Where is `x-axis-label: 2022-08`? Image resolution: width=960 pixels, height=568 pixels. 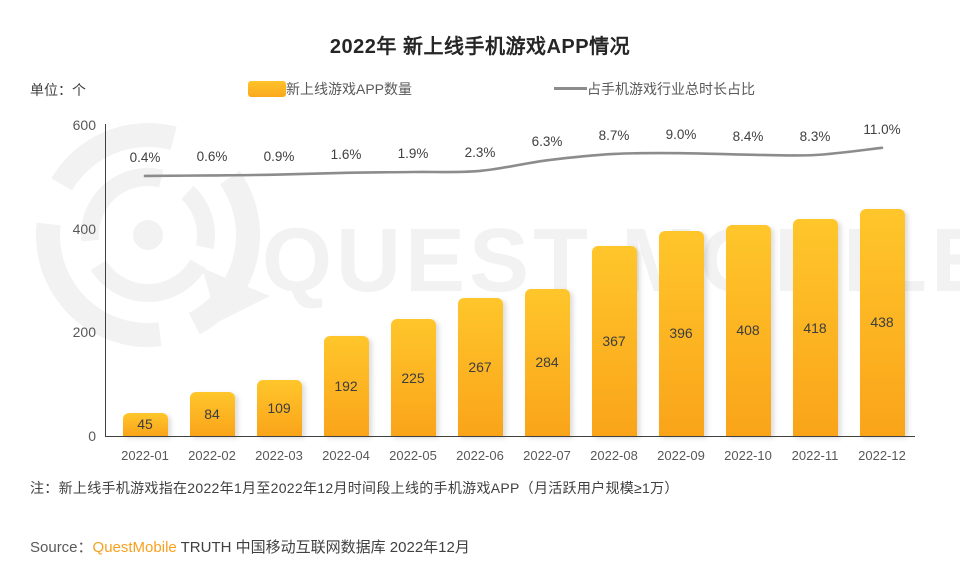 x-axis-label: 2022-08 is located at coordinates (614, 455).